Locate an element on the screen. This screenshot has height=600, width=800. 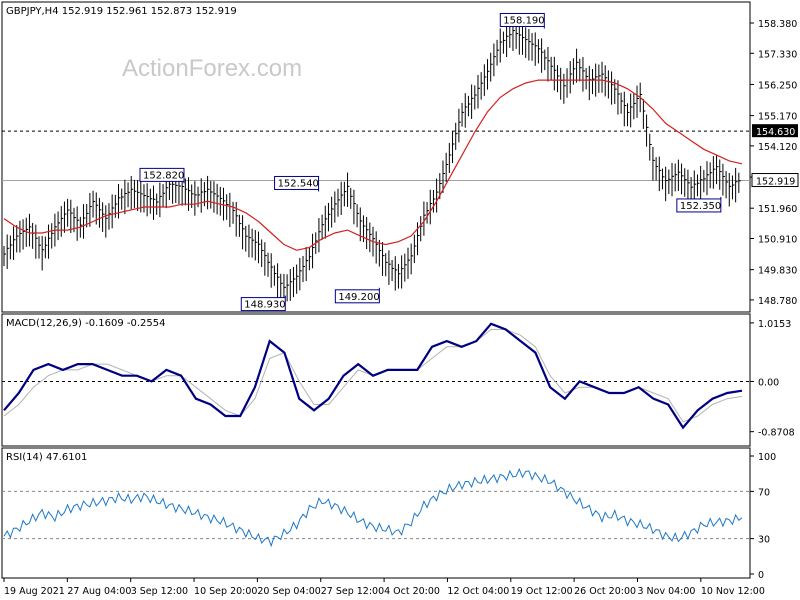
price-tick-label: 149.830 is located at coordinates (777, 271).